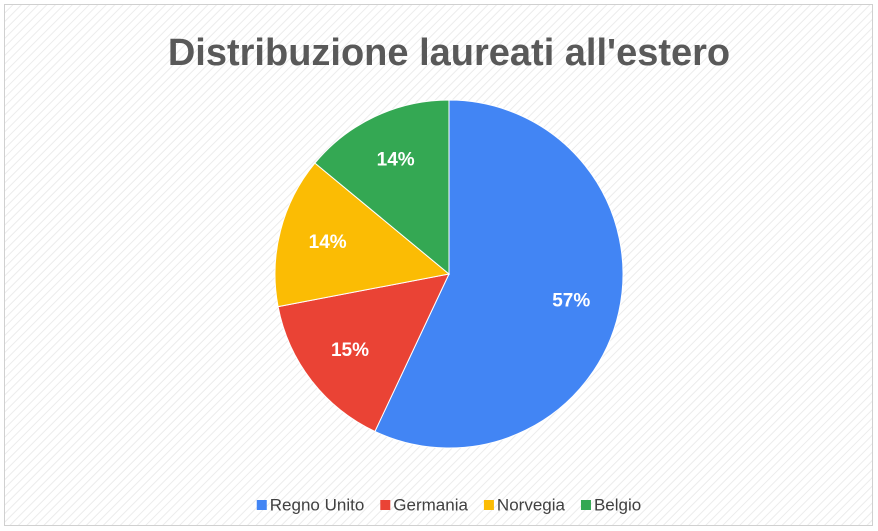 The height and width of the screenshot is (531, 878). I want to click on legend-label: Germania, so click(430, 504).